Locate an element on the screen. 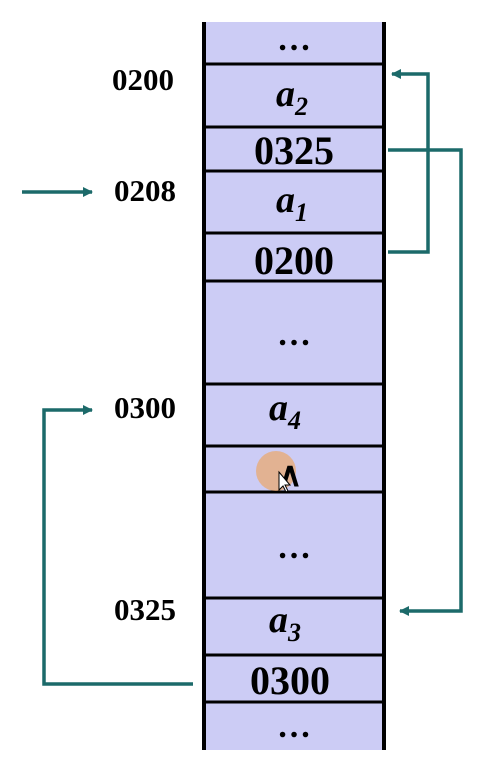  cell-a2: a2 is located at coordinates (292, 97).